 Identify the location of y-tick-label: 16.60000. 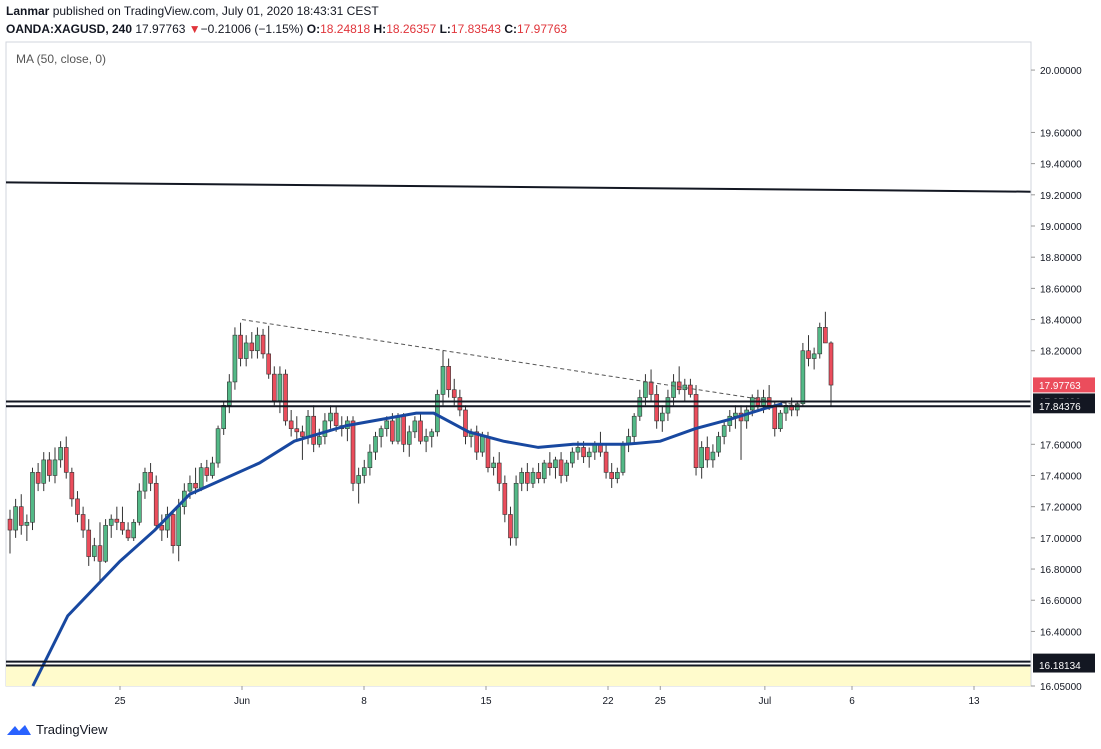
(1061, 601).